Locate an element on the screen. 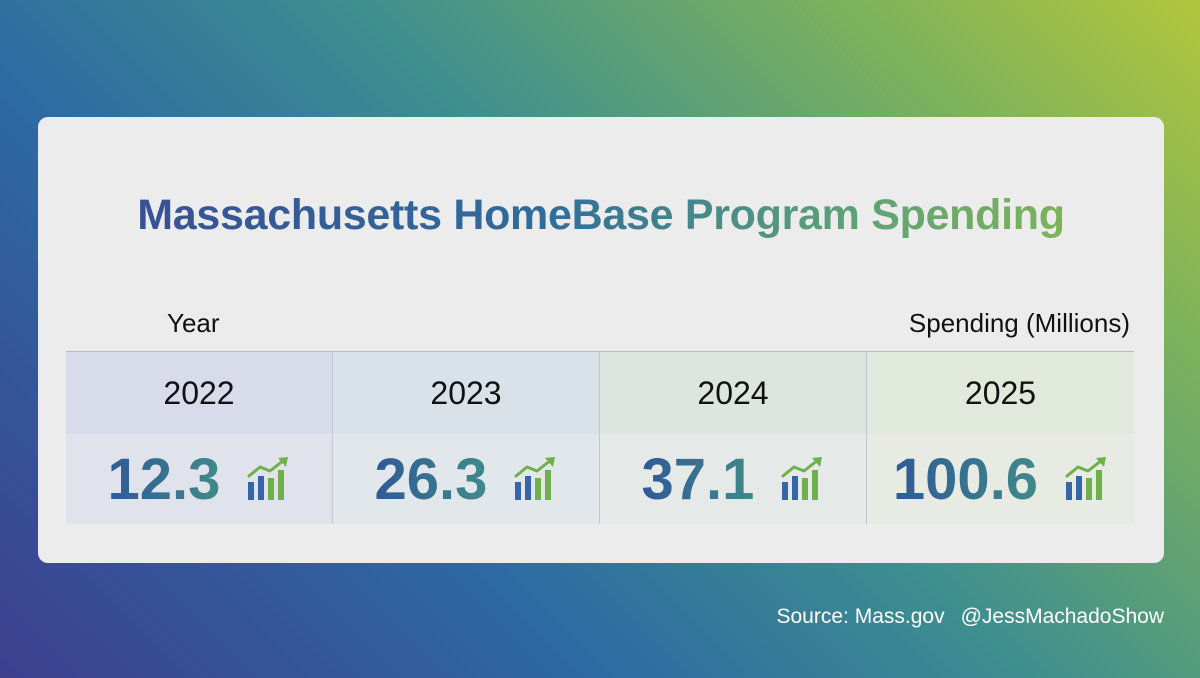  value-cell: 100.6 is located at coordinates (1000, 479).